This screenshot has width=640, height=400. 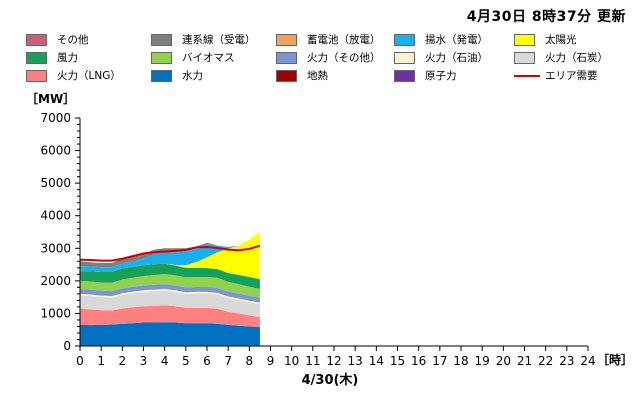 What do you see at coordinates (418, 361) in the screenshot?
I see `x-tick-label: 16` at bounding box center [418, 361].